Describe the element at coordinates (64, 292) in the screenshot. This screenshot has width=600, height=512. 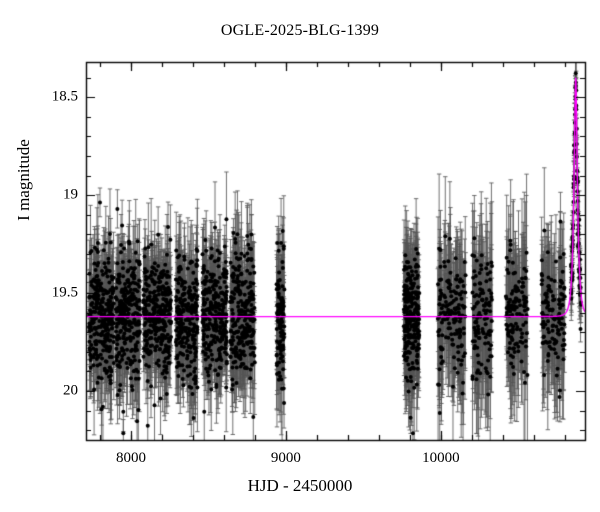
I see `y-tick-label: 19.5` at that location.